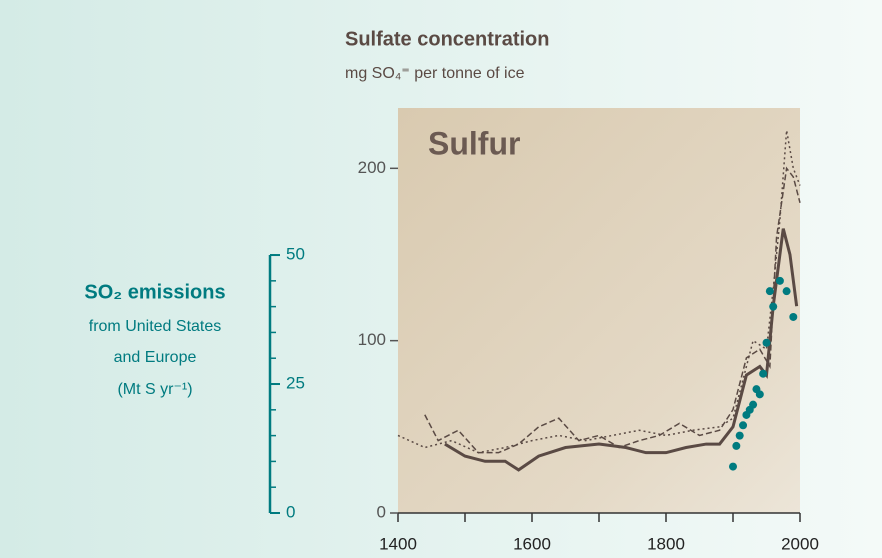 This screenshot has width=882, height=558. Describe the element at coordinates (155, 326) in the screenshot. I see `y2-label: from United States` at that location.